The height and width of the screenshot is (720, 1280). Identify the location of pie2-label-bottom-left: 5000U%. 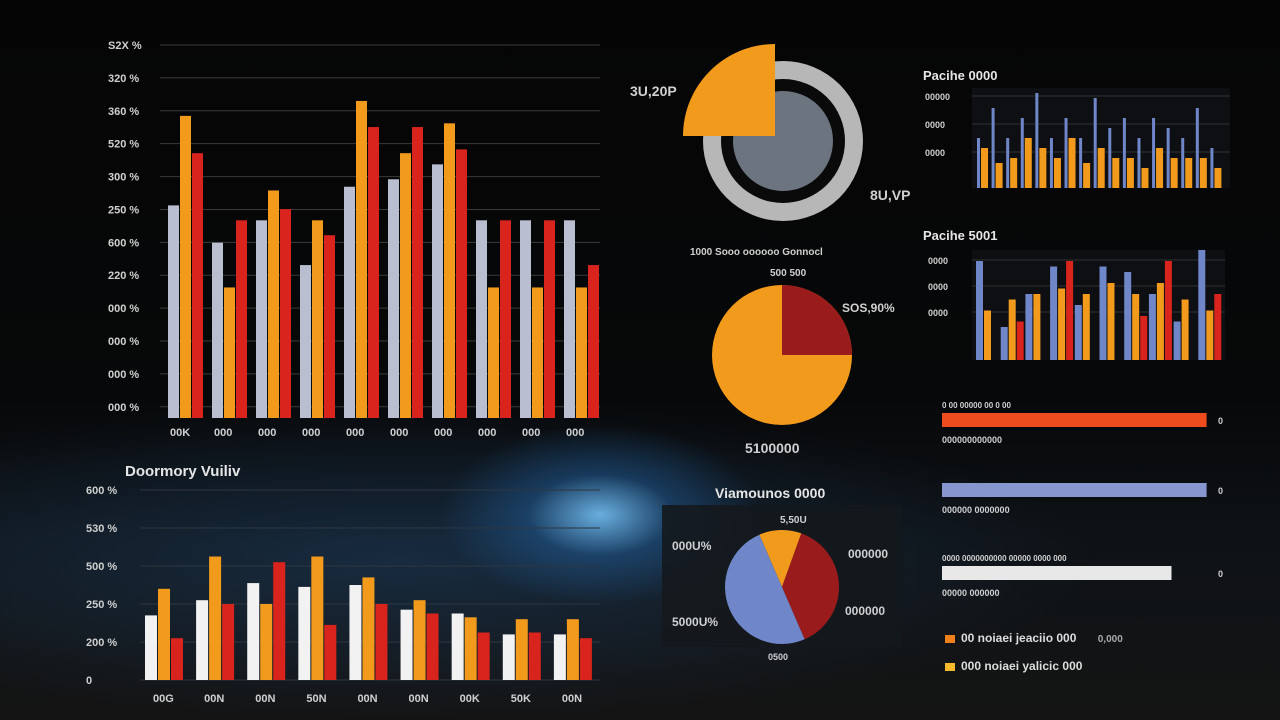
(695, 622).